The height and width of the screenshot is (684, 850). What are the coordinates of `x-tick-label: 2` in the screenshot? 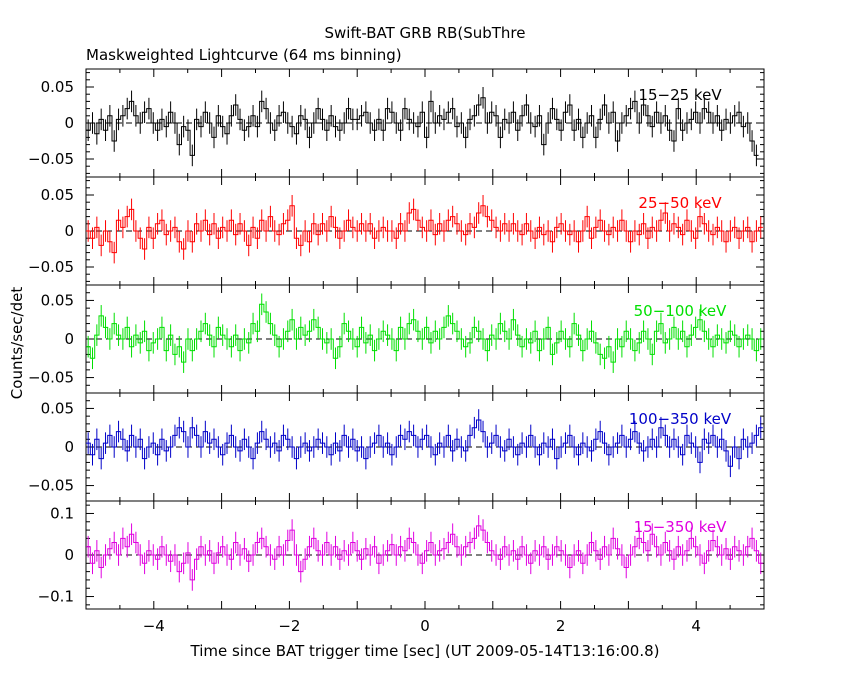 It's located at (561, 626).